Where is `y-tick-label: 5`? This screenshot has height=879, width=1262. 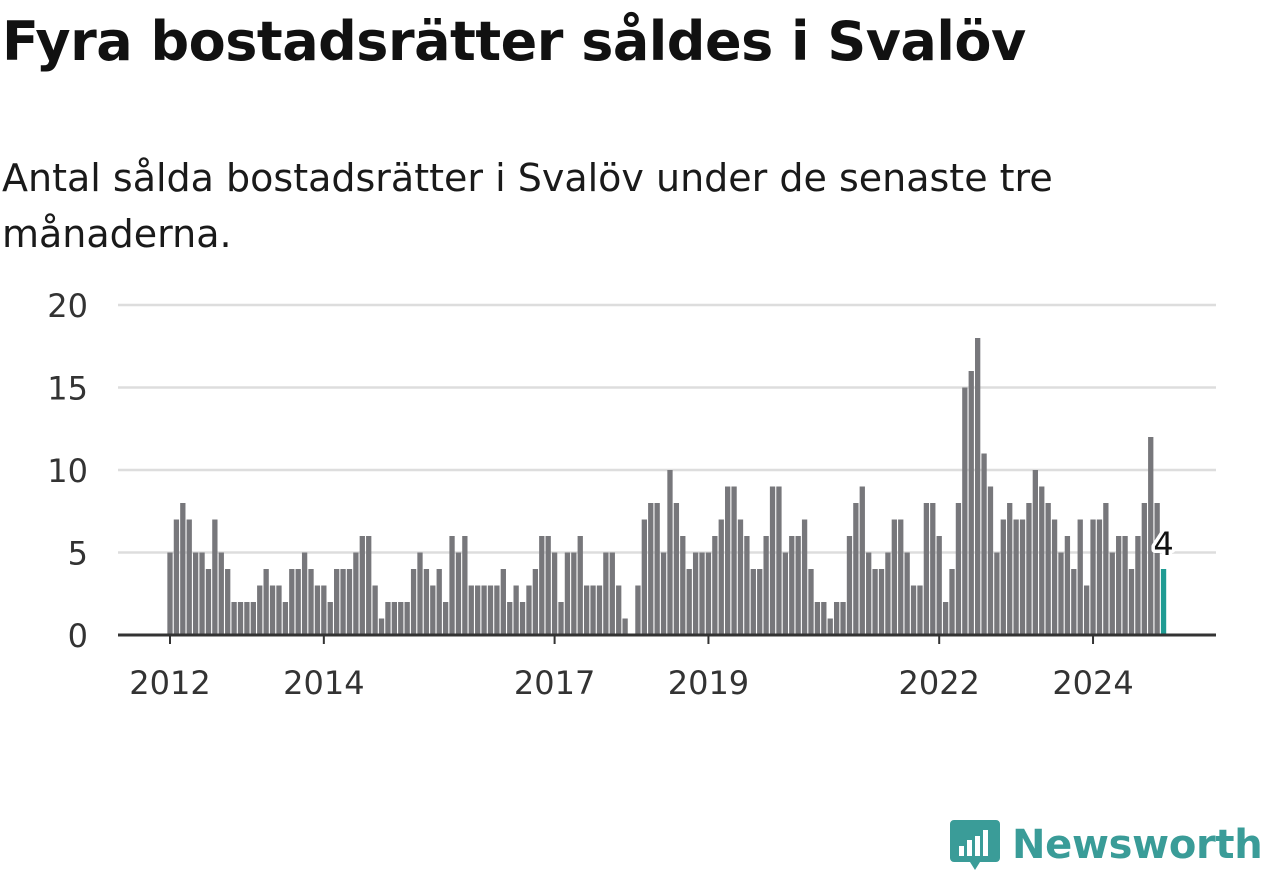 y-tick-label: 5 is located at coordinates (78, 554).